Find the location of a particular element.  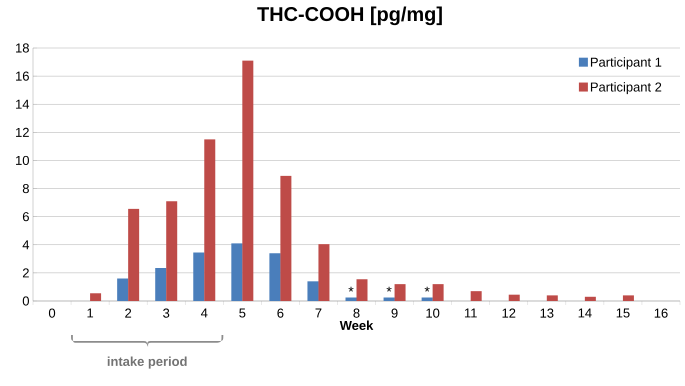

chart-title: THC-COOH [pg/mg] is located at coordinates (349, 16).